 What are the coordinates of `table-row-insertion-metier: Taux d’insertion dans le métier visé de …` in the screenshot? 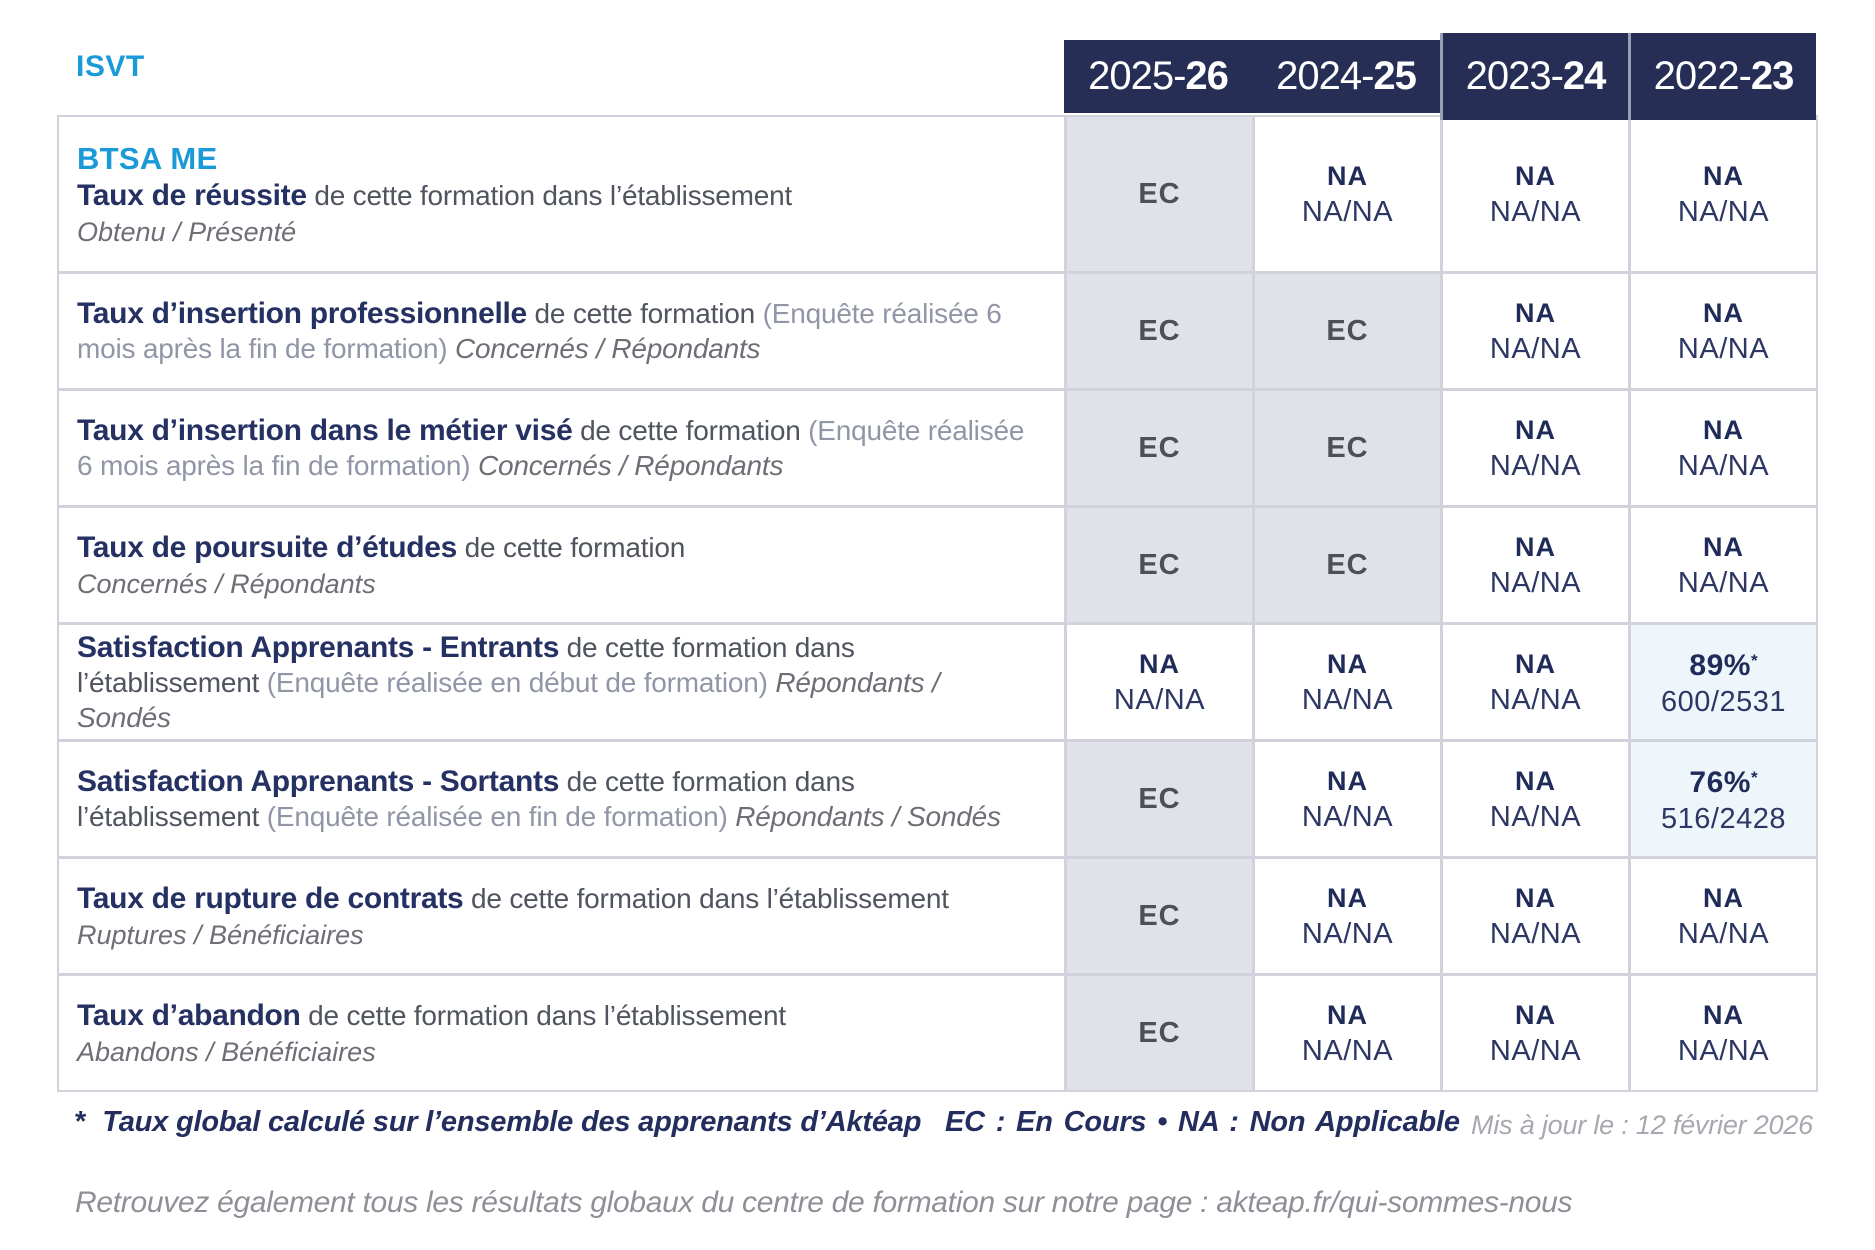 It's located at (937, 446).